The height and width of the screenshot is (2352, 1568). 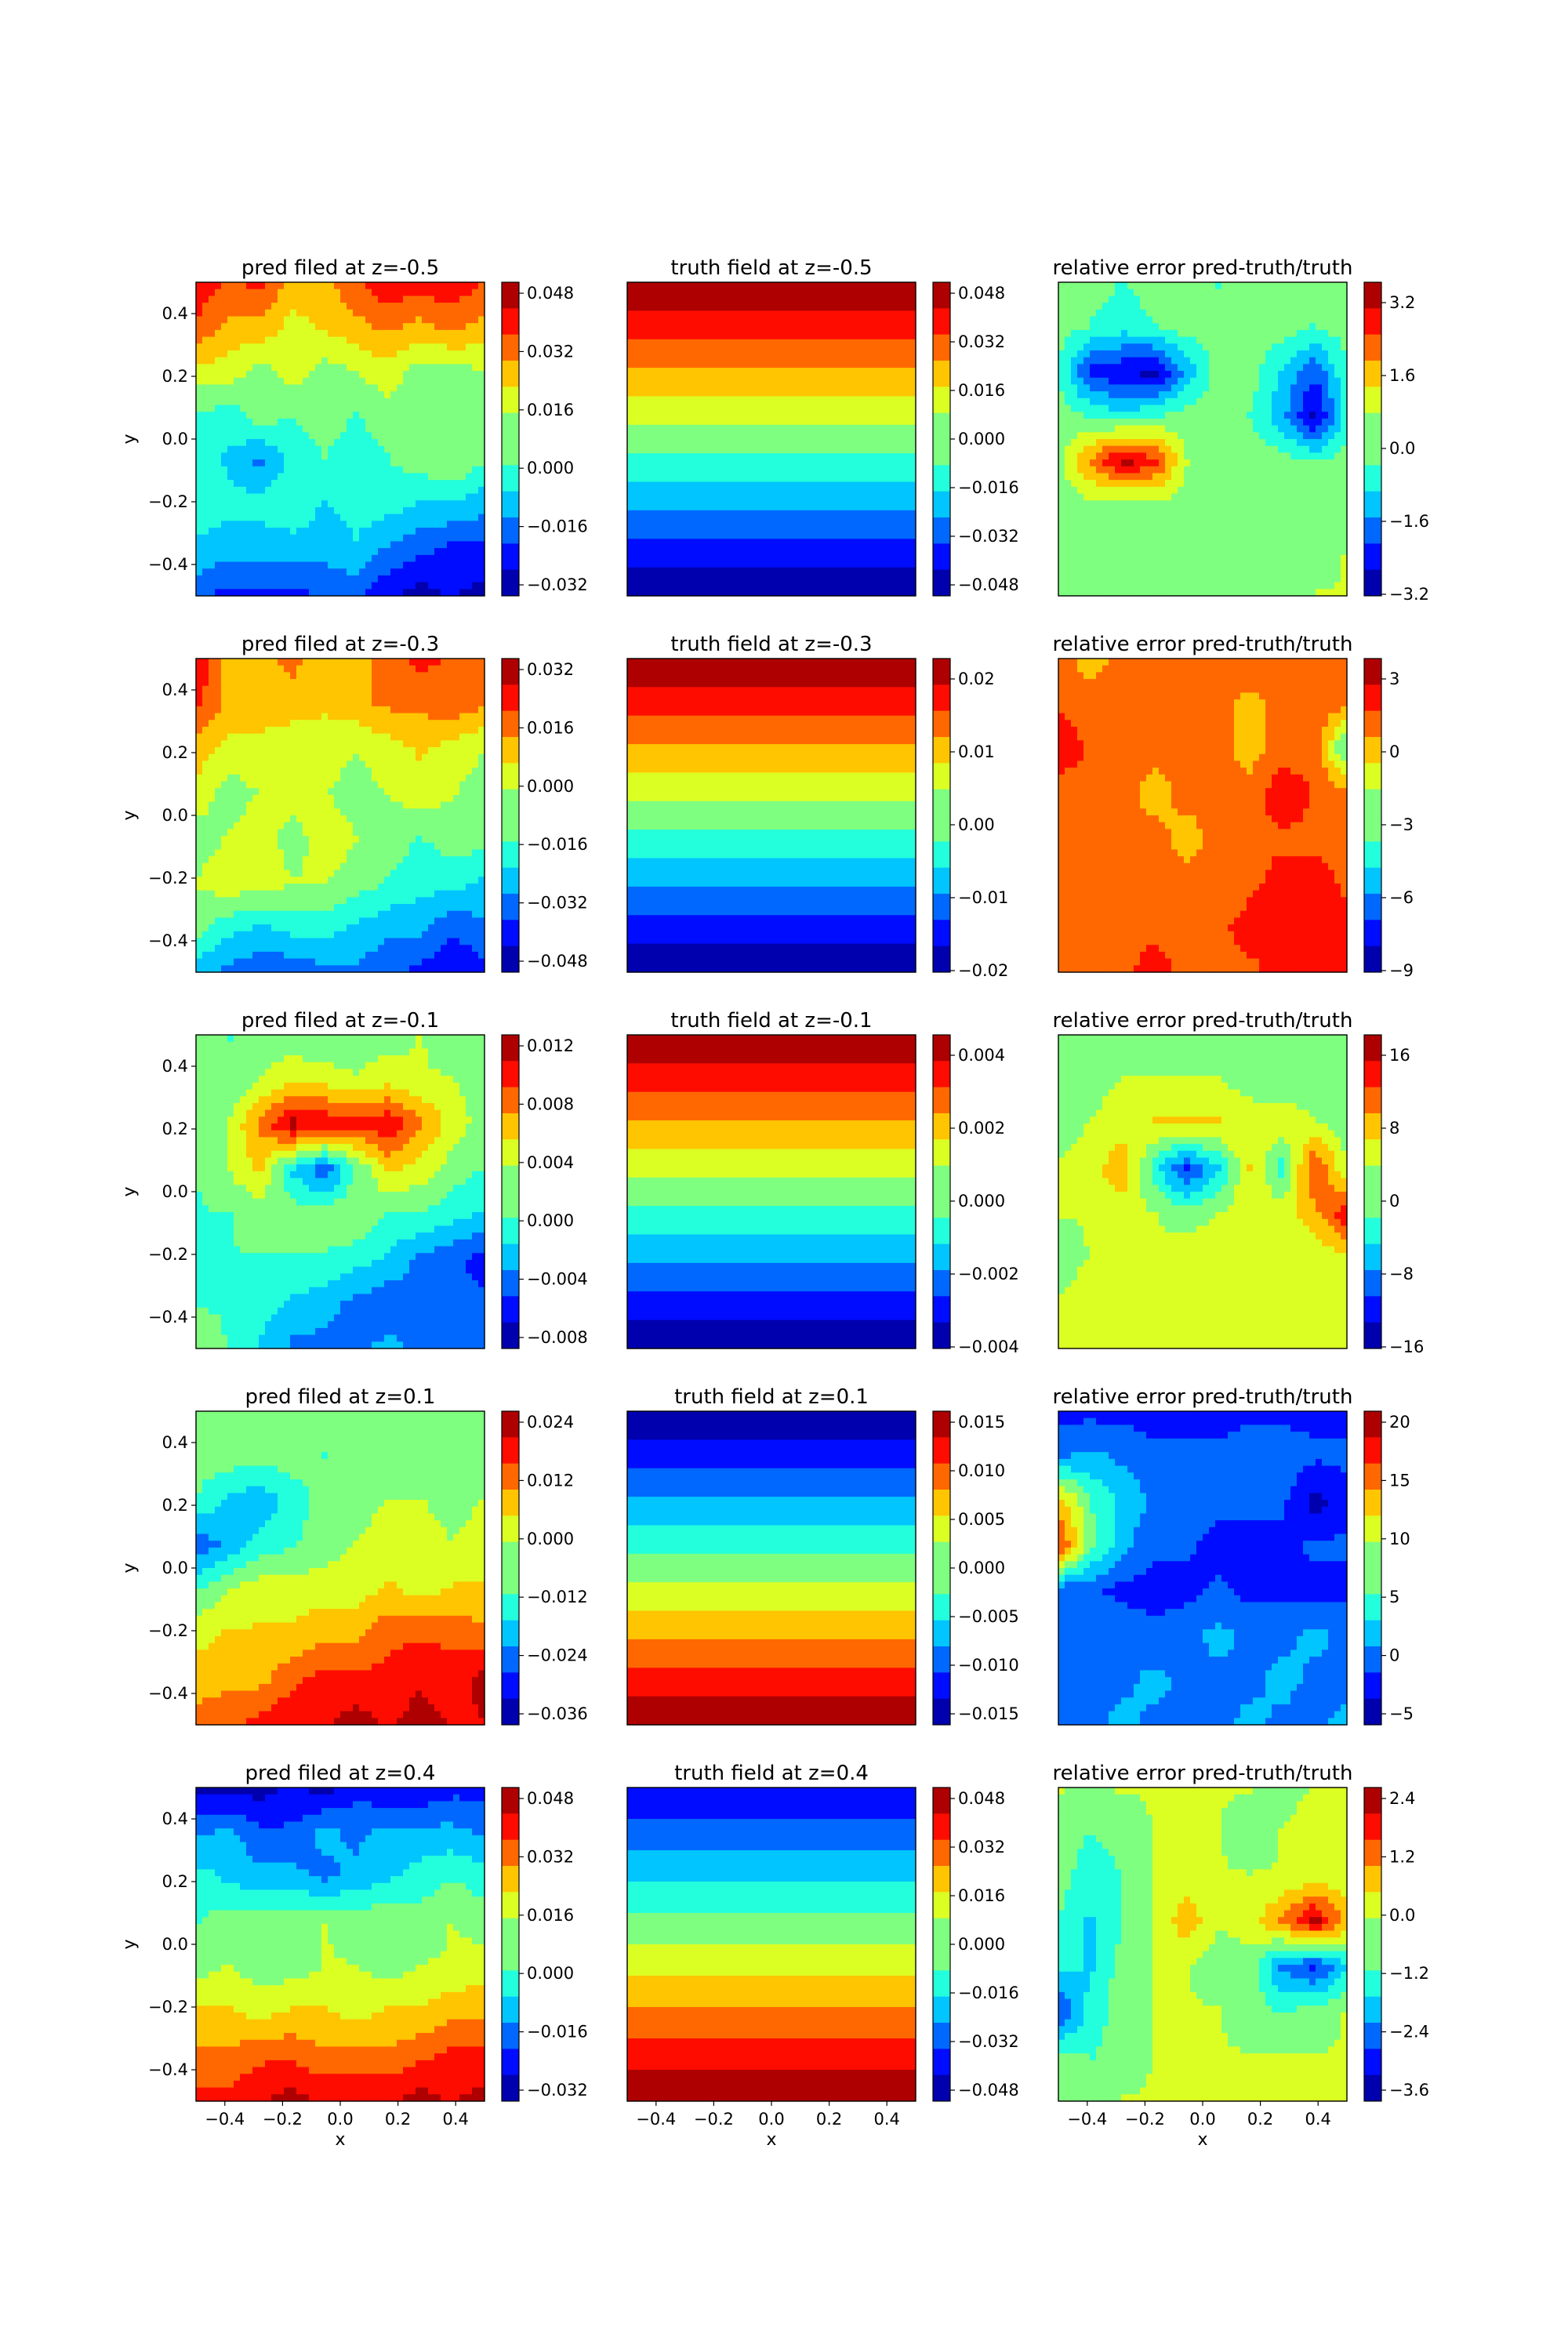 I want to click on colorbar-tick-label: −3.2, so click(x=1409, y=594).